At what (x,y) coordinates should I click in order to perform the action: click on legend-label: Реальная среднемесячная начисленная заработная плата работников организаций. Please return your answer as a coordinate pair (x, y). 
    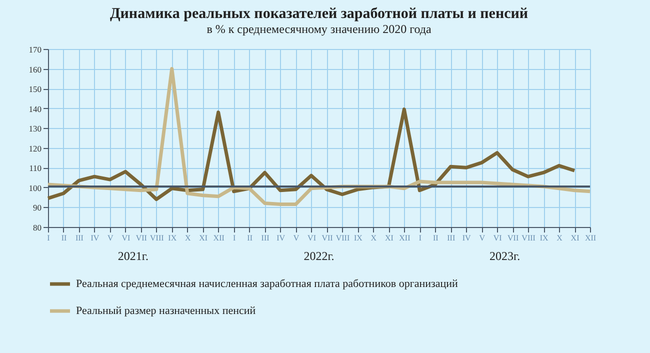
    Looking at the image, I should click on (267, 284).